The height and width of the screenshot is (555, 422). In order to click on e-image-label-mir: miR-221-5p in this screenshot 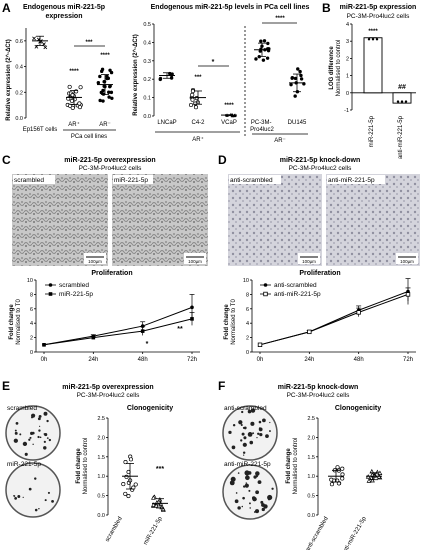, I will do `click(24, 464)`.